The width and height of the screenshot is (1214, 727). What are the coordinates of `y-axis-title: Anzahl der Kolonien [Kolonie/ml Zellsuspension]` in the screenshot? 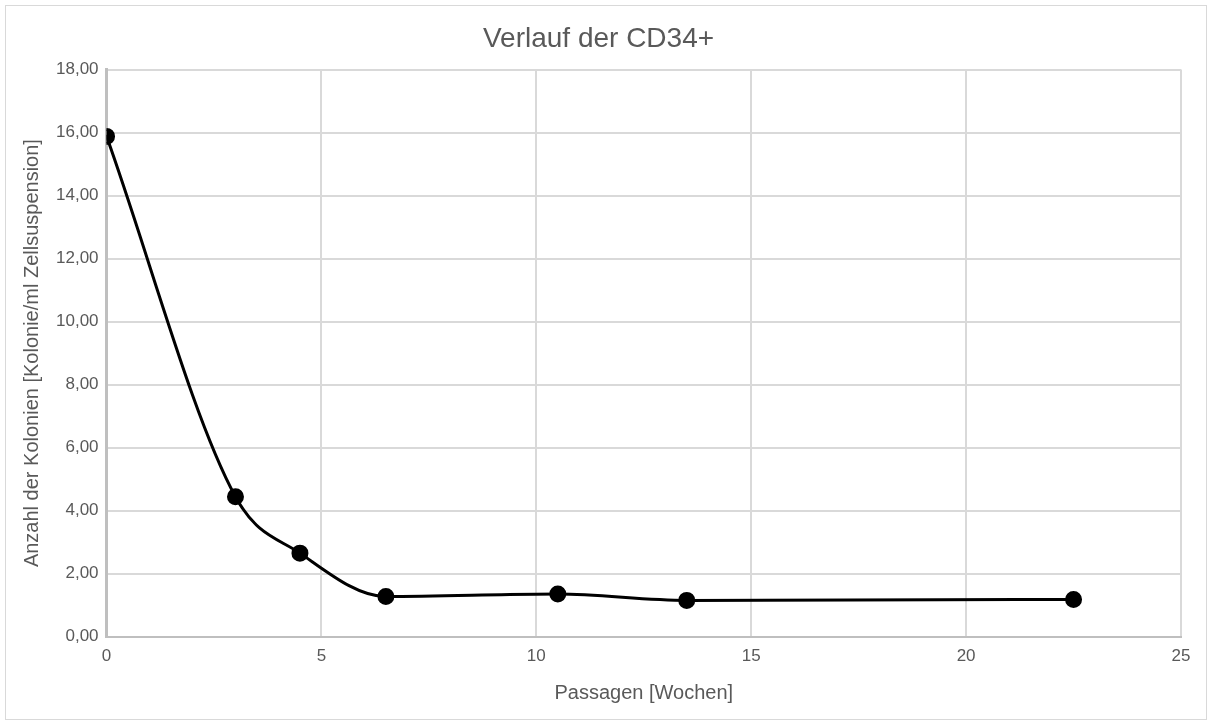 It's located at (30, 353).